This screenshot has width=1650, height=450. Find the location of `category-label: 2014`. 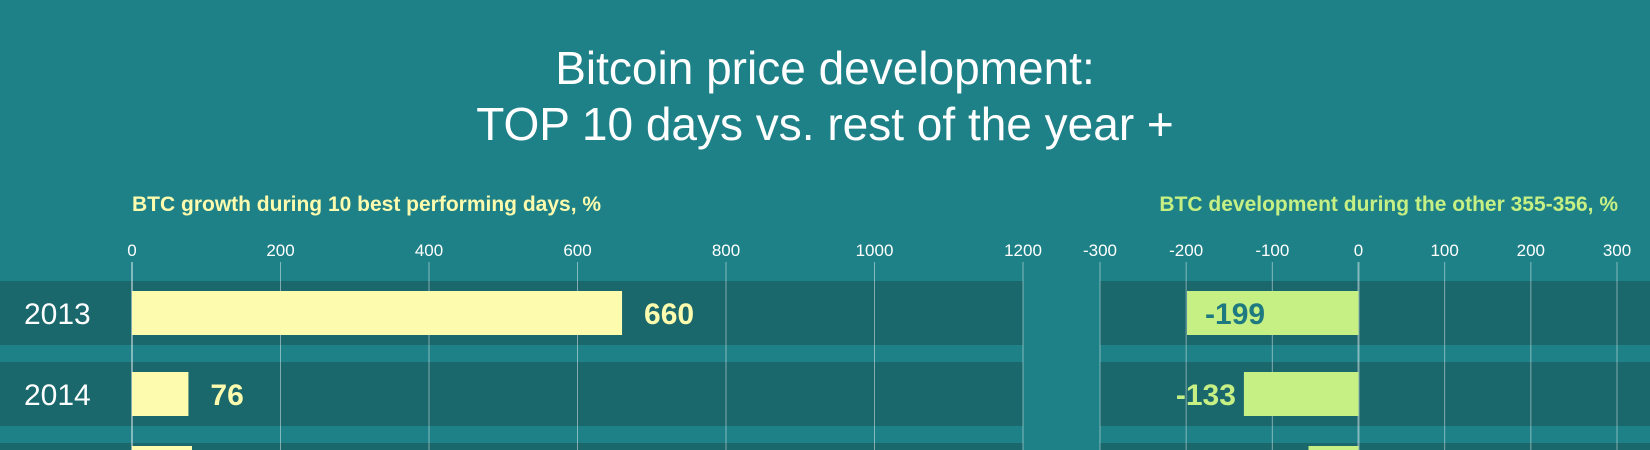

category-label: 2014 is located at coordinates (57, 395).